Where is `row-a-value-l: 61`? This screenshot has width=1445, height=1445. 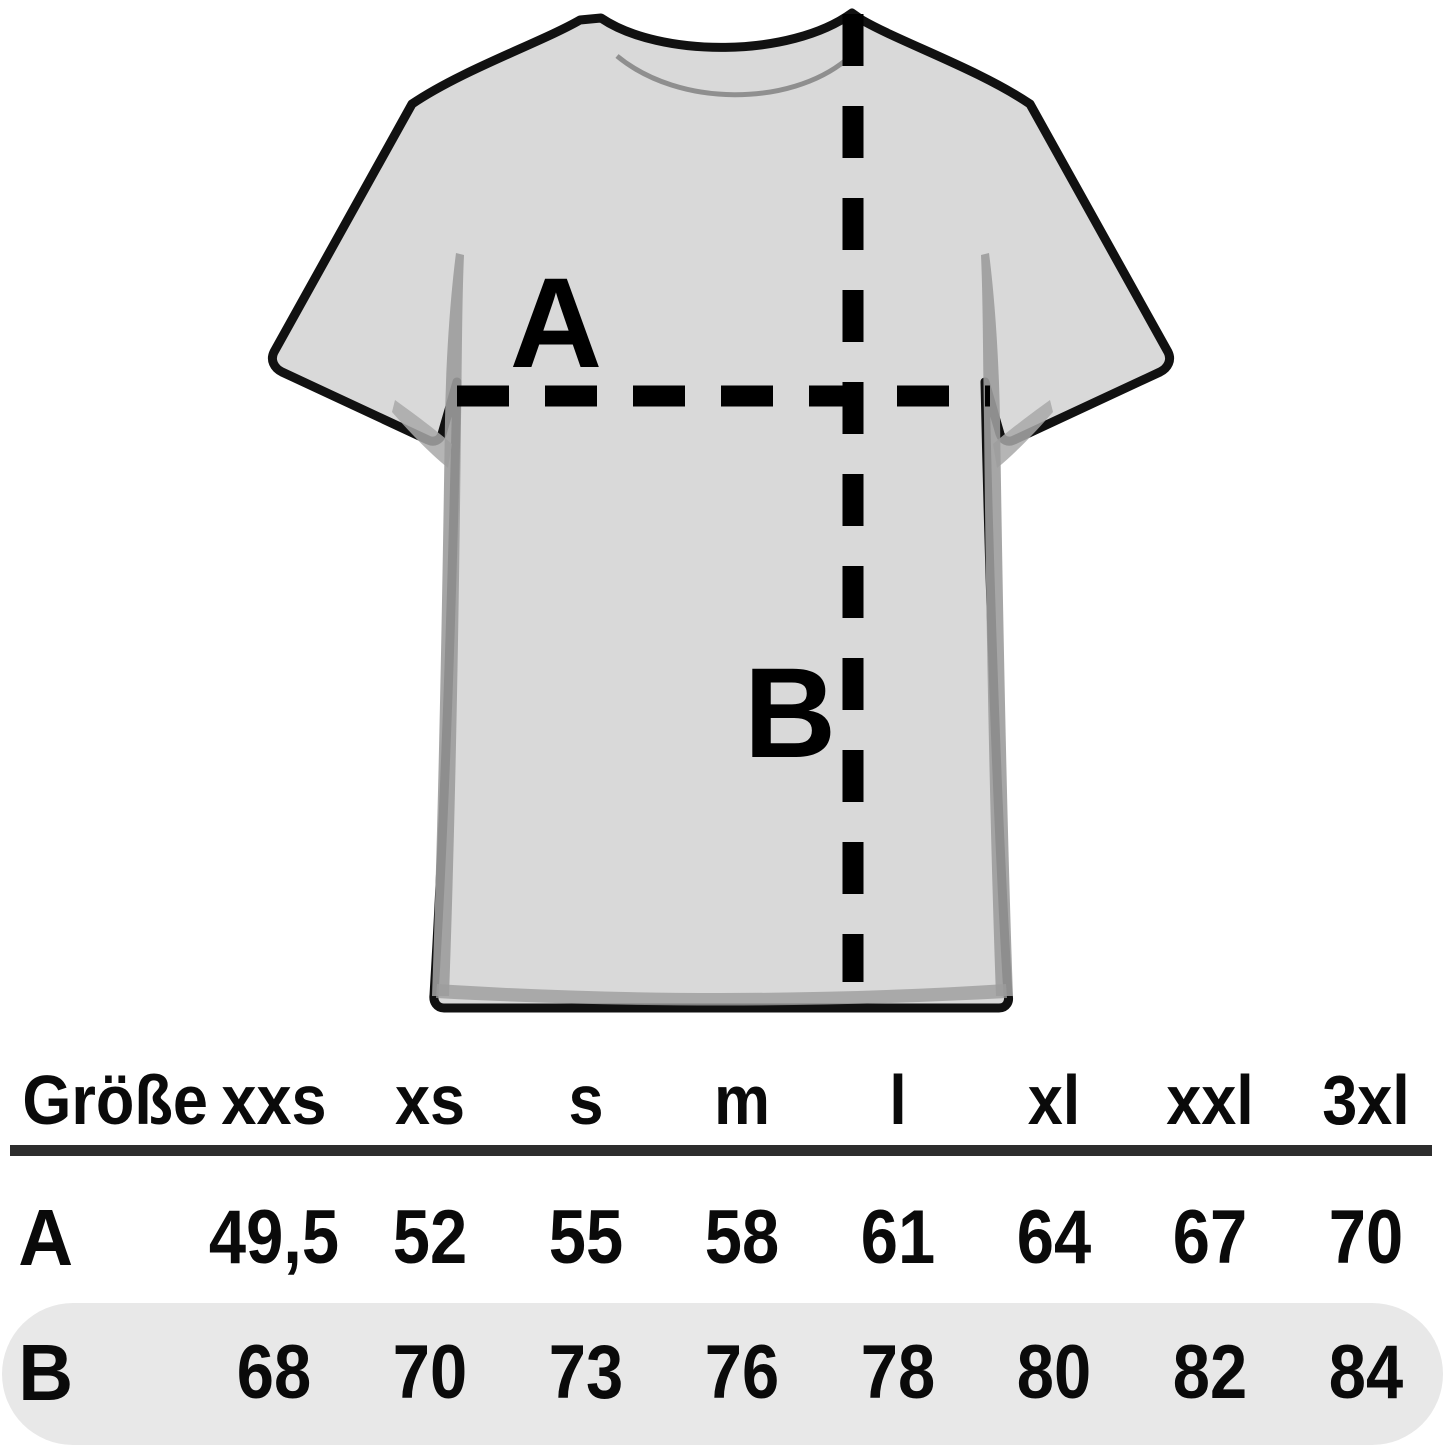
row-a-value-l: 61 is located at coordinates (898, 1237).